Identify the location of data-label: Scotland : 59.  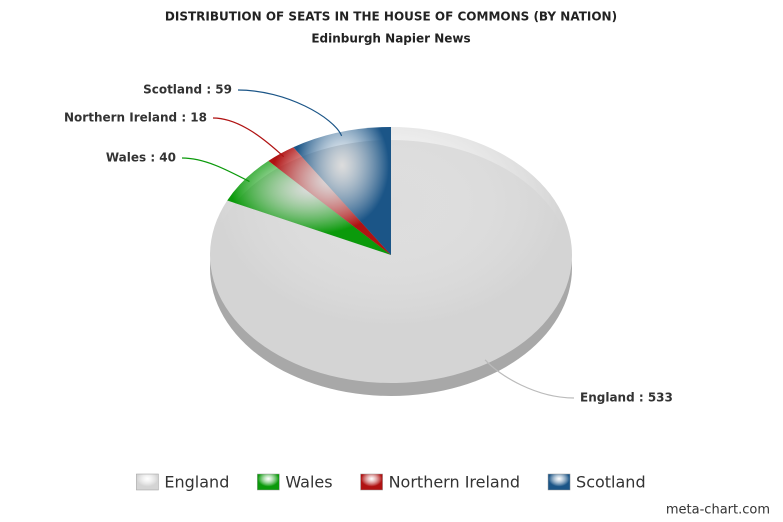
(187, 90).